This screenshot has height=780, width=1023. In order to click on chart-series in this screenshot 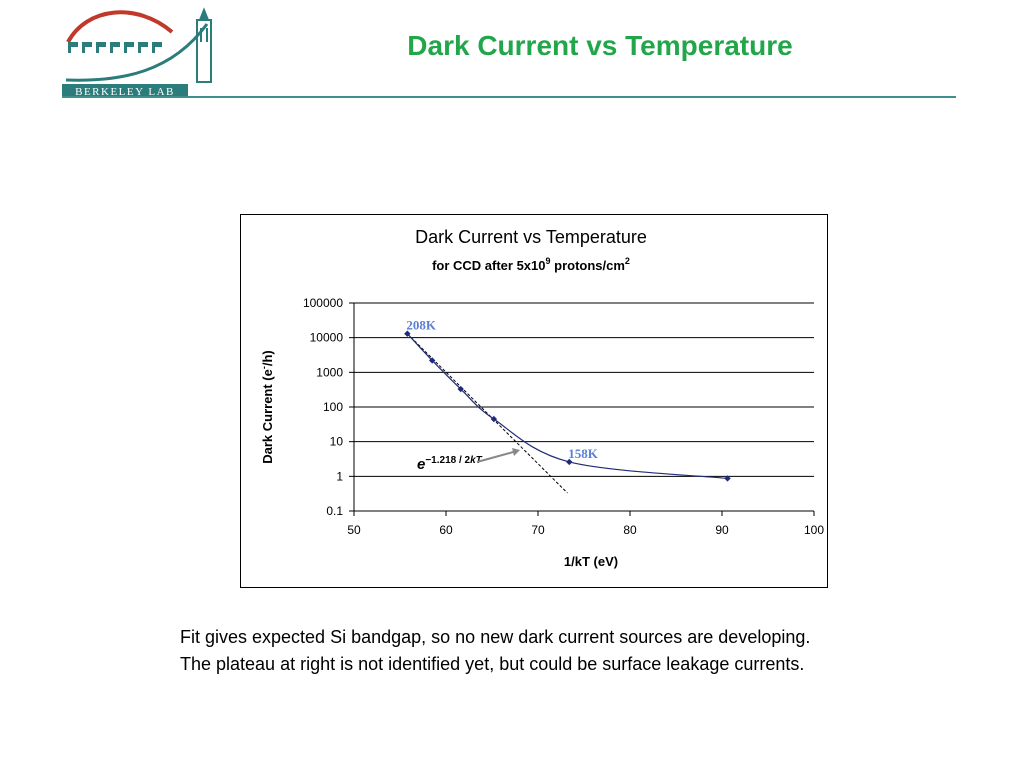, I will do `click(567, 406)`.